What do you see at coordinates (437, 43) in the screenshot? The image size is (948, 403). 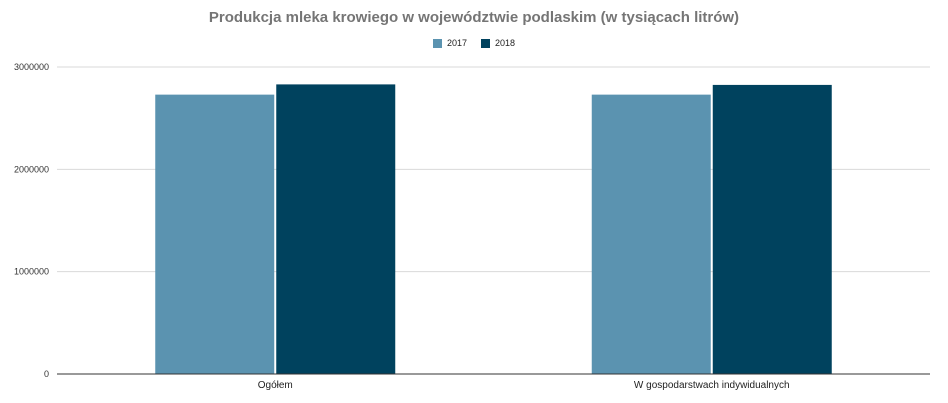 I see `legend-swatch-2017` at bounding box center [437, 43].